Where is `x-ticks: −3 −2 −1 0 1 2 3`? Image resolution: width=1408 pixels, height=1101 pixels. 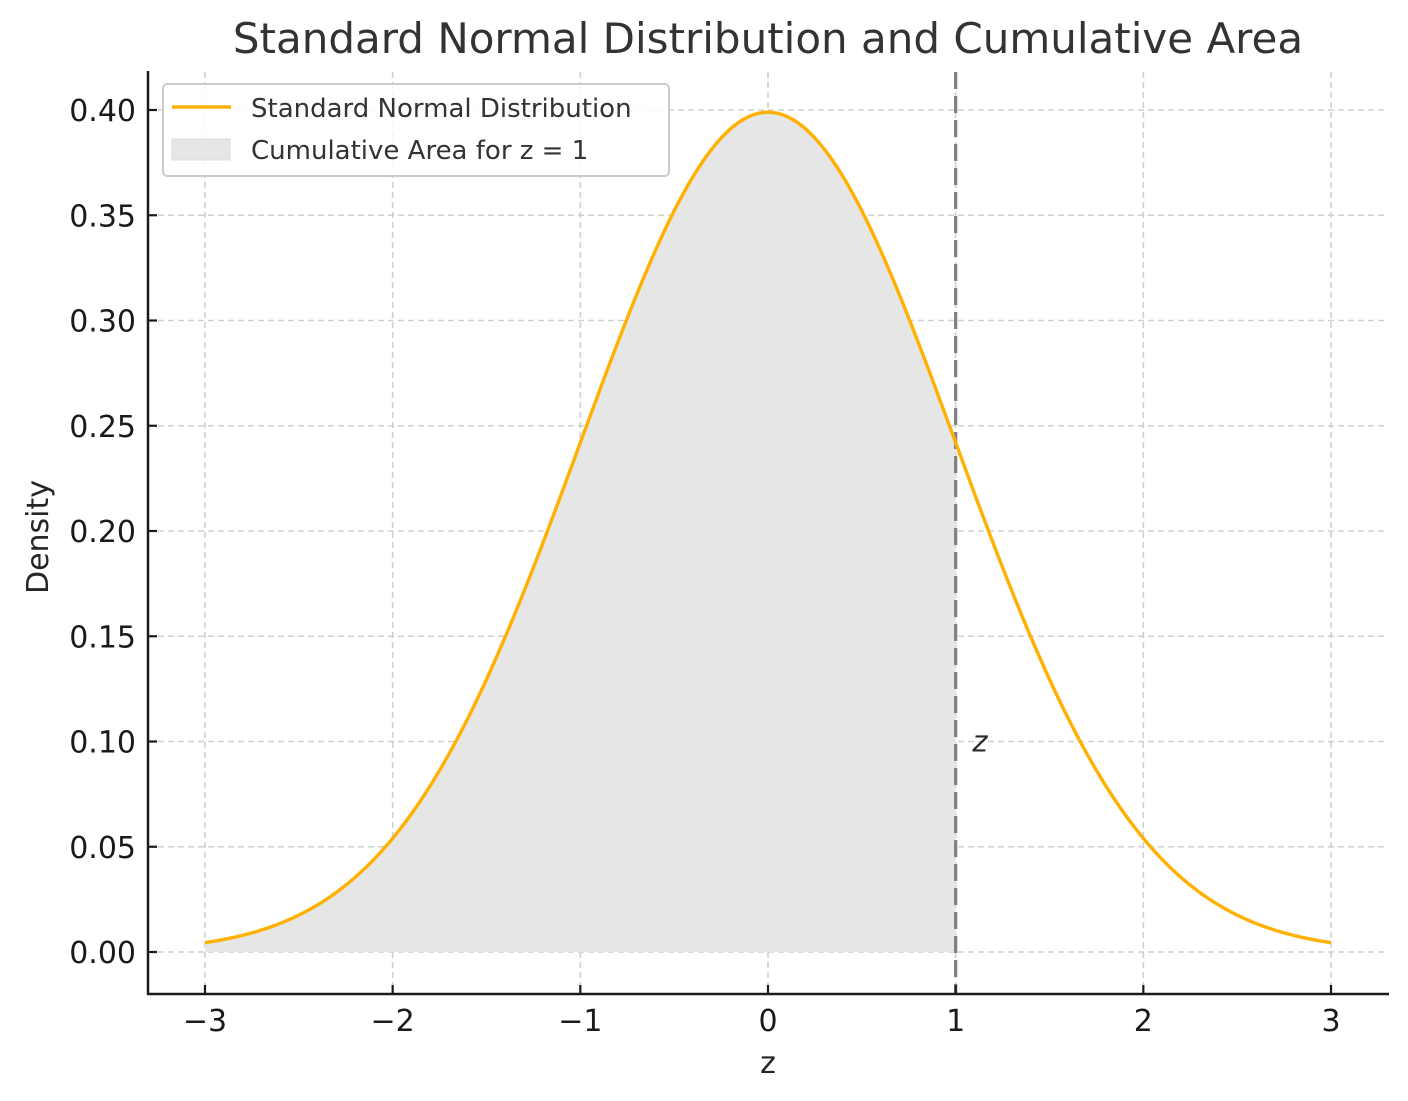 x-ticks: −3 −2 −1 0 1 2 3 is located at coordinates (762, 1012).